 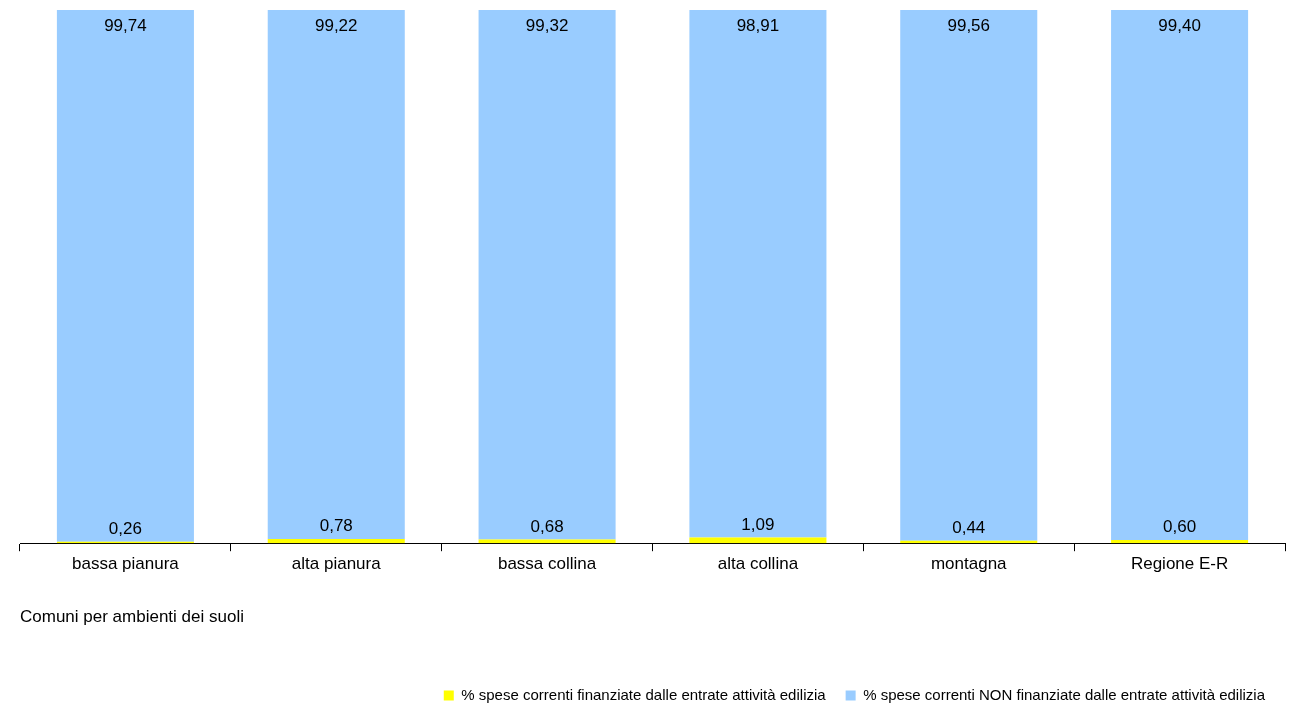 What do you see at coordinates (336, 526) in the screenshot?
I see `data-label: 0,78` at bounding box center [336, 526].